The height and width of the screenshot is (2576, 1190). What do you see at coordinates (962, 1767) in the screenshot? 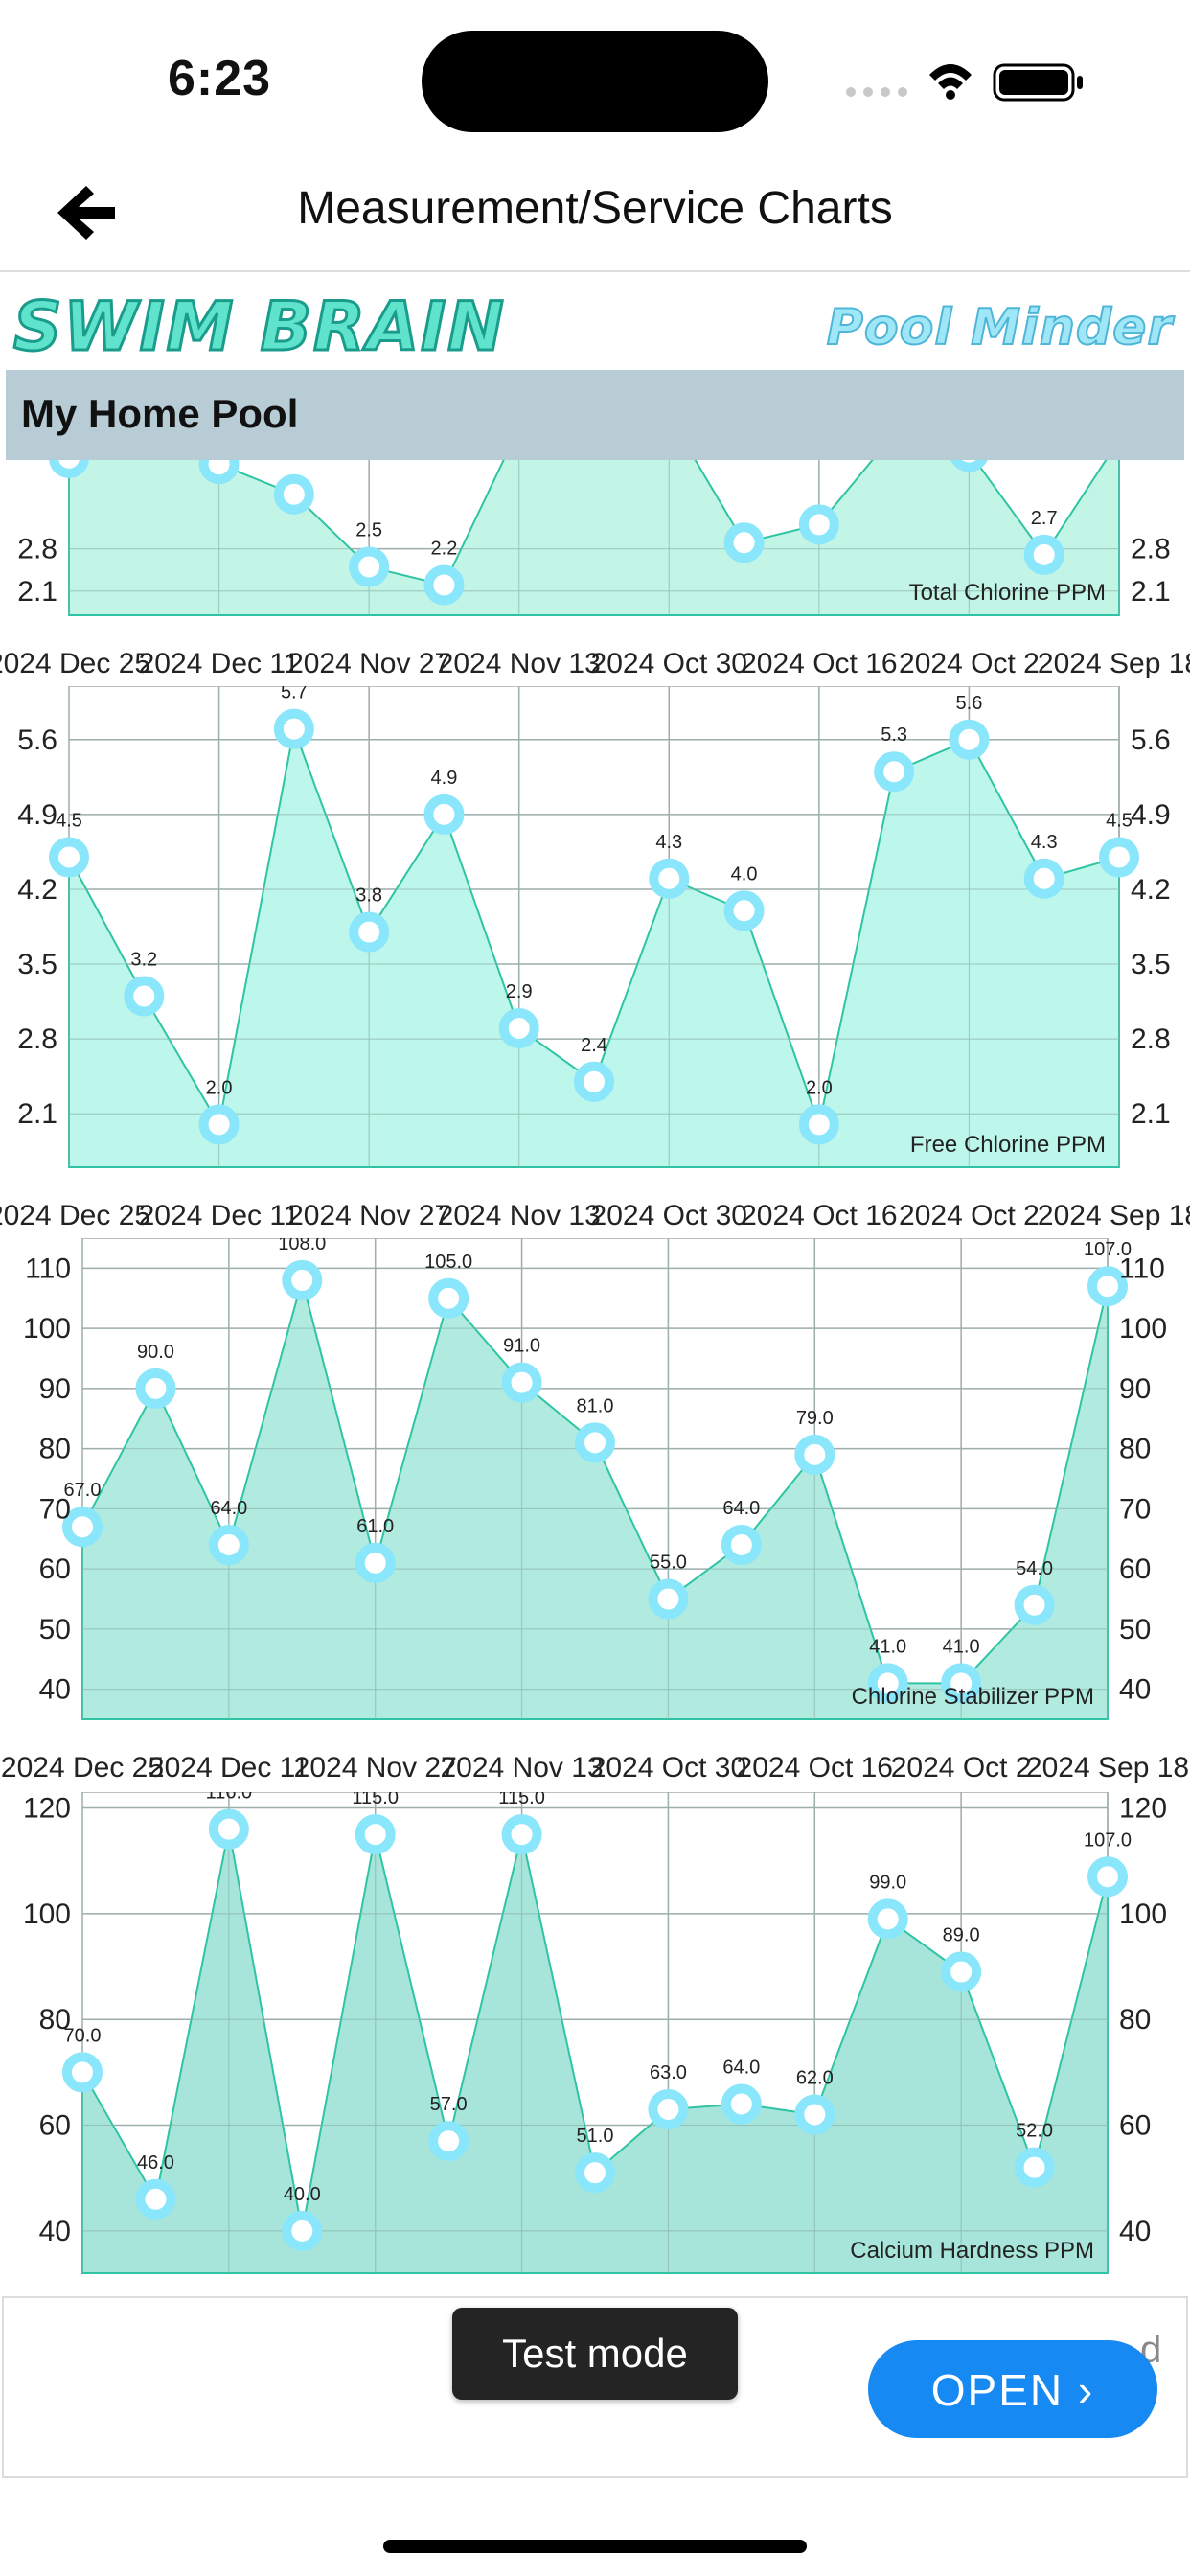
I see `x-tick-label: 2024 Oct 2` at bounding box center [962, 1767].